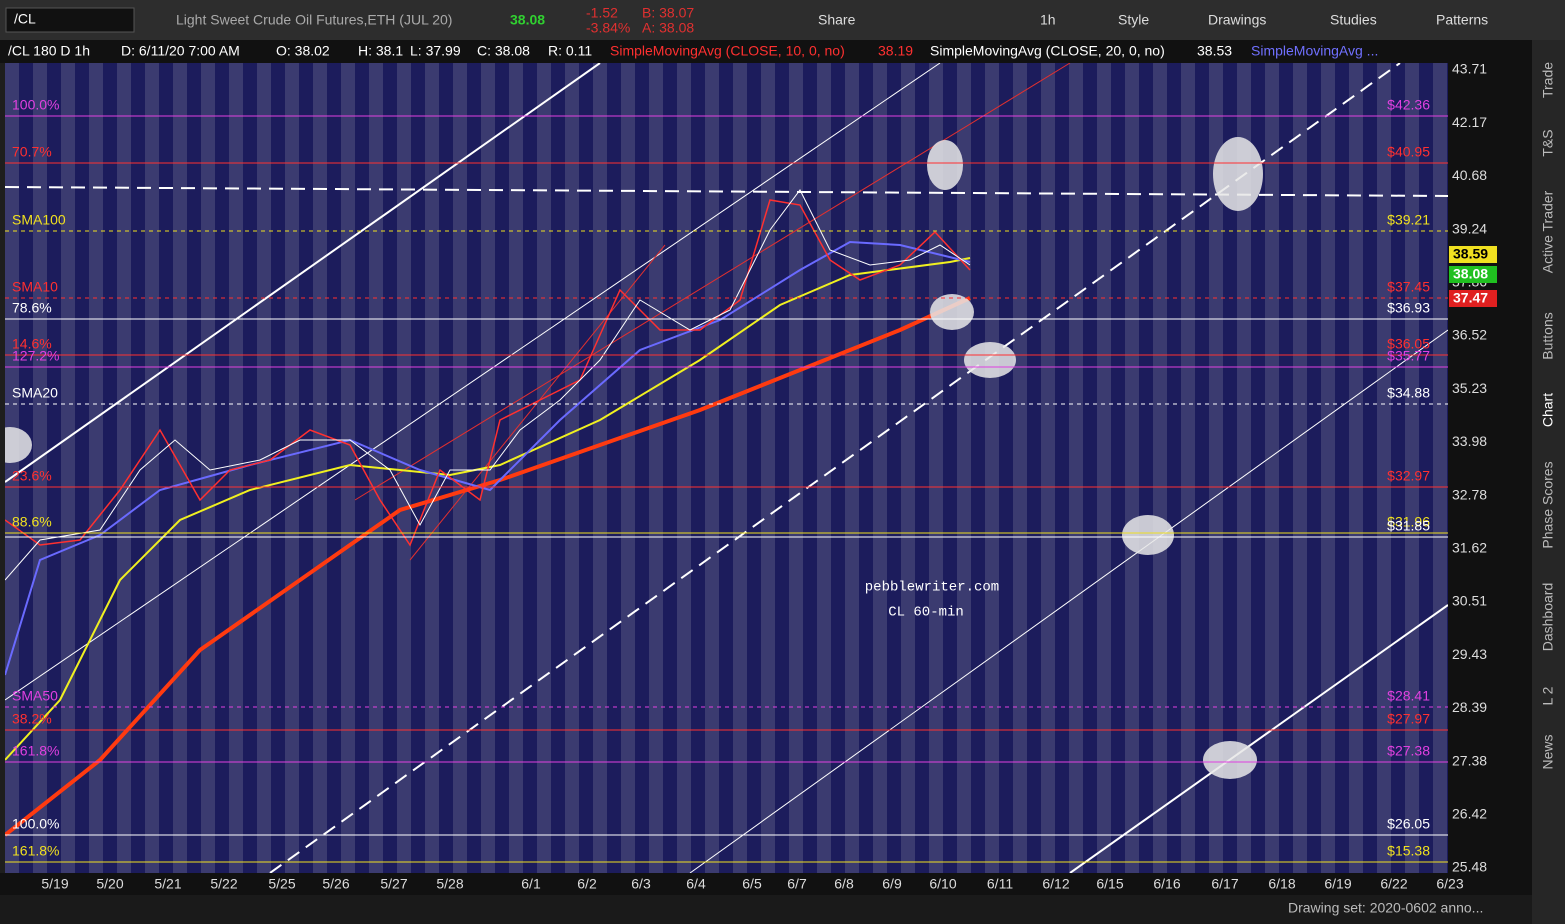 The image size is (1565, 924). What do you see at coordinates (1258, 738) in the screenshot?
I see `trendline` at bounding box center [1258, 738].